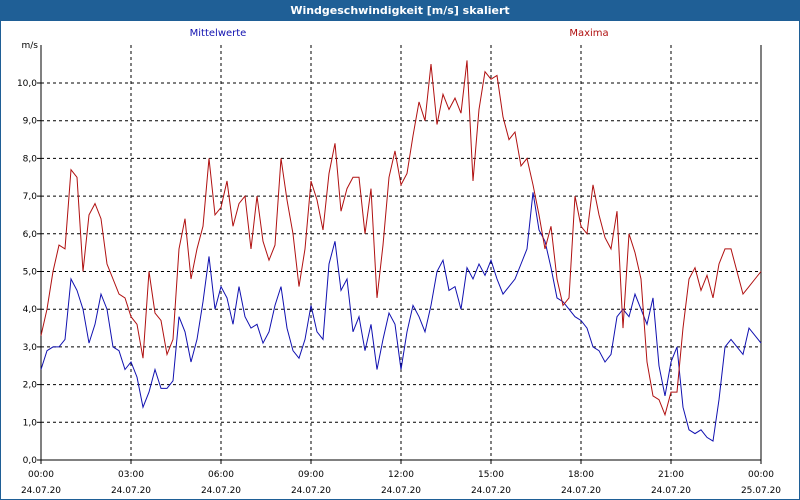 The height and width of the screenshot is (500, 800). What do you see at coordinates (399, 33) in the screenshot?
I see `legend: Mittelwerte Maxima` at bounding box center [399, 33].